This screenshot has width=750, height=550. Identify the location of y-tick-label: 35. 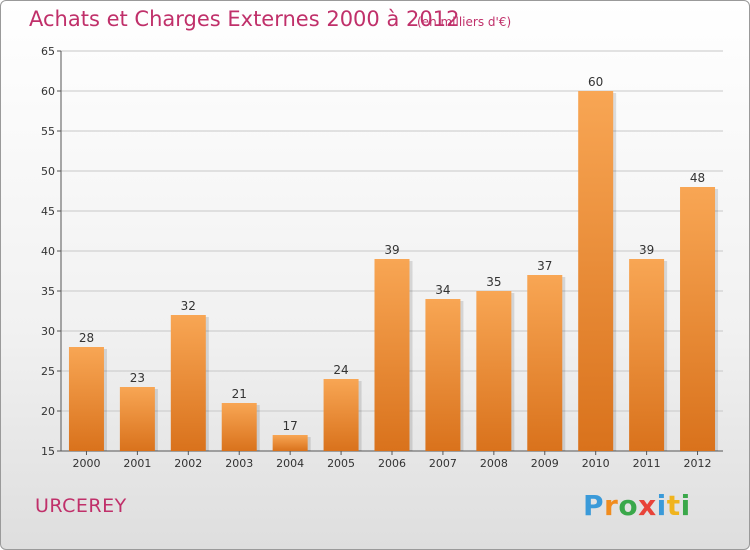
(48, 291).